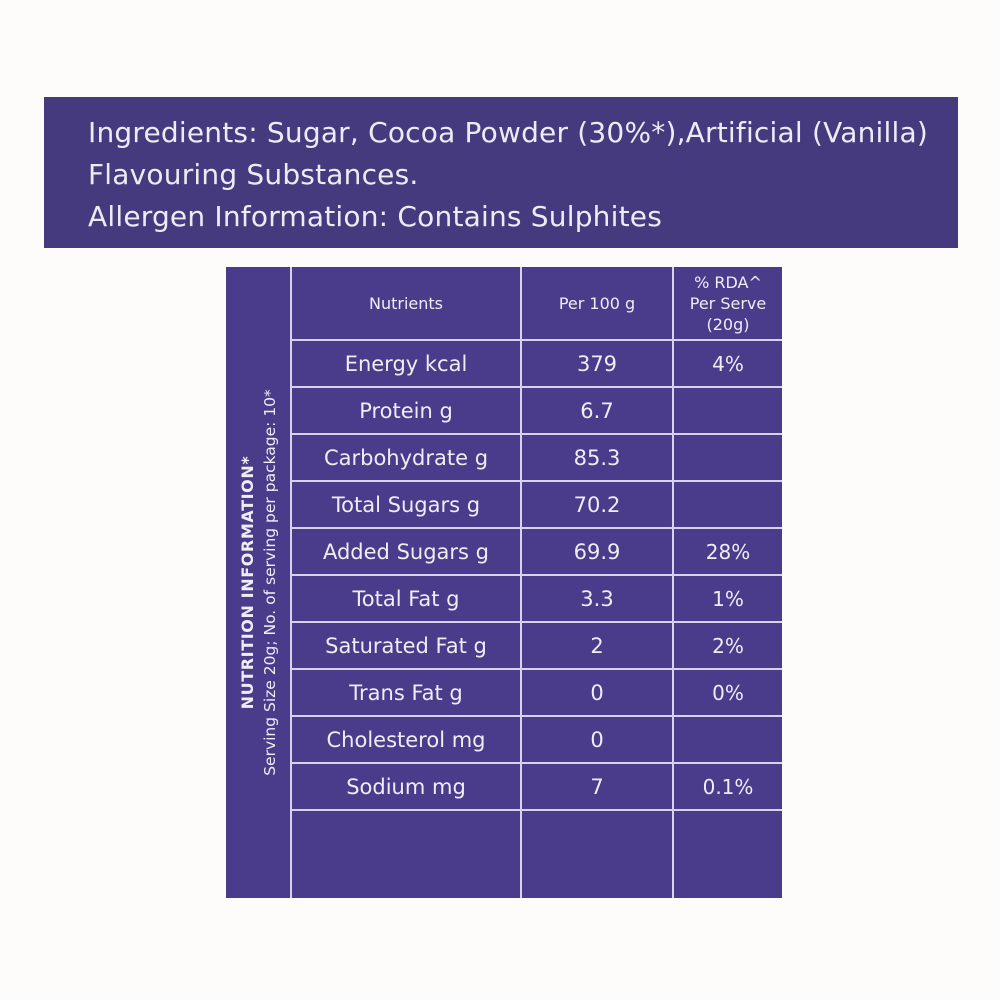 Image resolution: width=1000 pixels, height=1000 pixels. Describe the element at coordinates (406, 457) in the screenshot. I see `nutrient-cell: Carbohydrate g` at that location.